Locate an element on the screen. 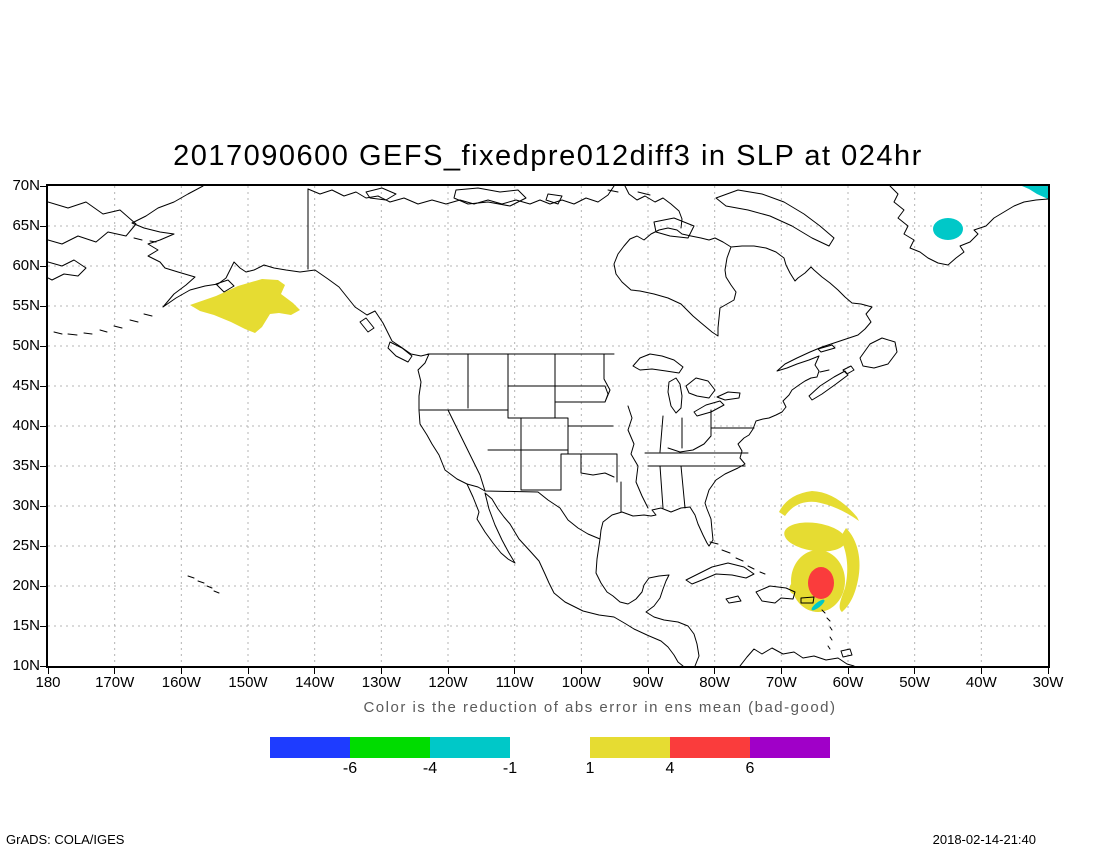 This screenshot has width=1100, height=850. caribbean-islands is located at coordinates (759, 595).